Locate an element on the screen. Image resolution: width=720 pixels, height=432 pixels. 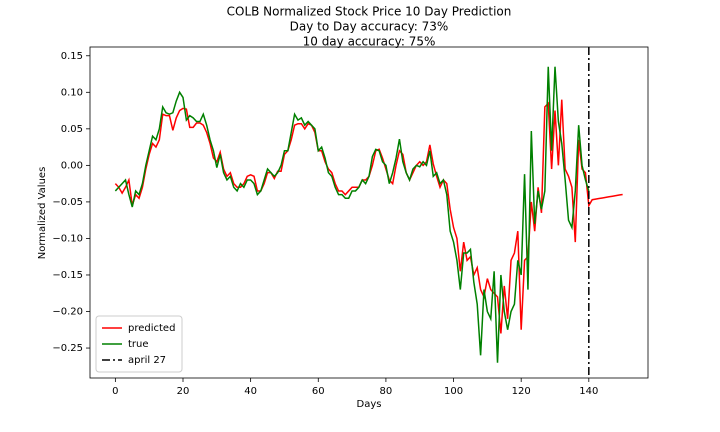
x-tick-label: 0 is located at coordinates (115, 391).